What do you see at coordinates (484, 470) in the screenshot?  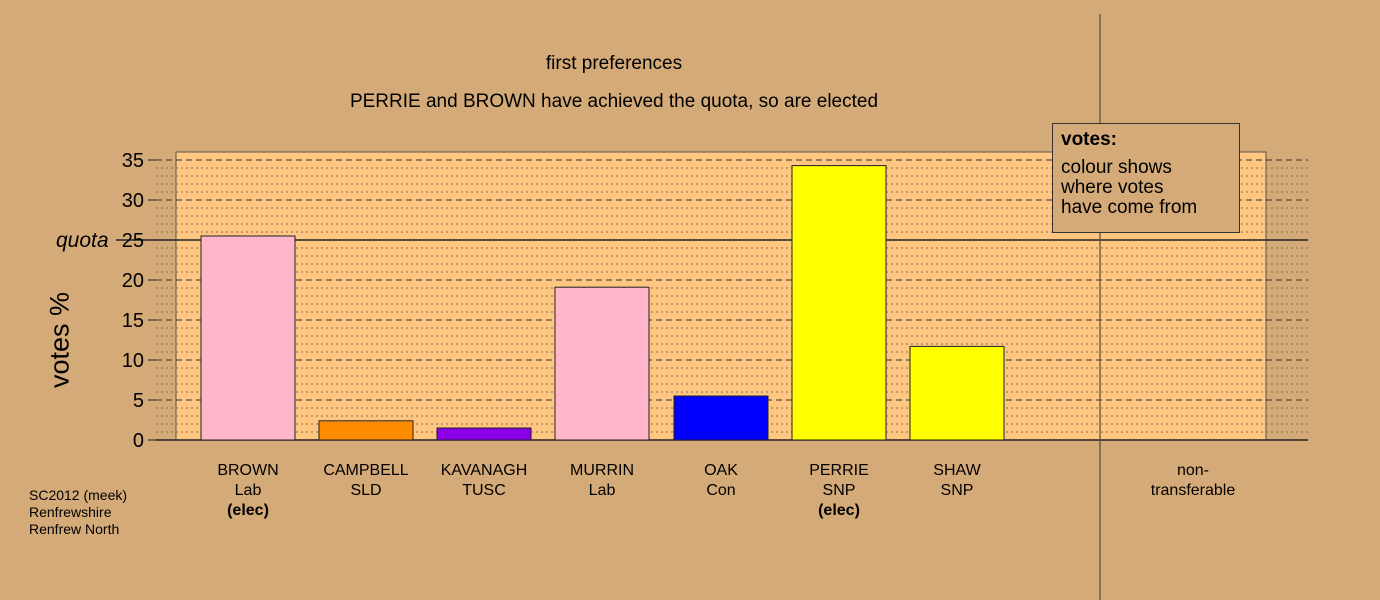 I see `category-name: KAVANAGH` at bounding box center [484, 470].